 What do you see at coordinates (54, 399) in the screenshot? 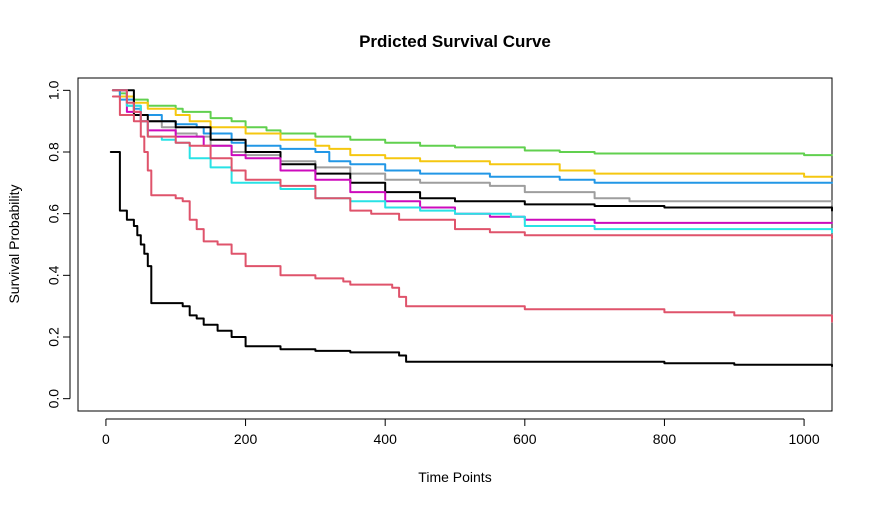
I see `y-tick-label: 0.0` at bounding box center [54, 399].